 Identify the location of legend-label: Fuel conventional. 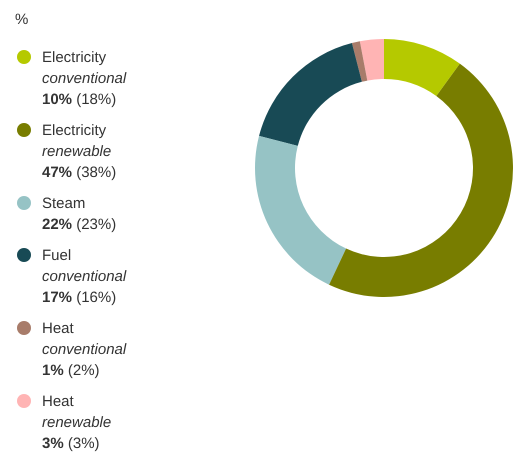
(84, 266).